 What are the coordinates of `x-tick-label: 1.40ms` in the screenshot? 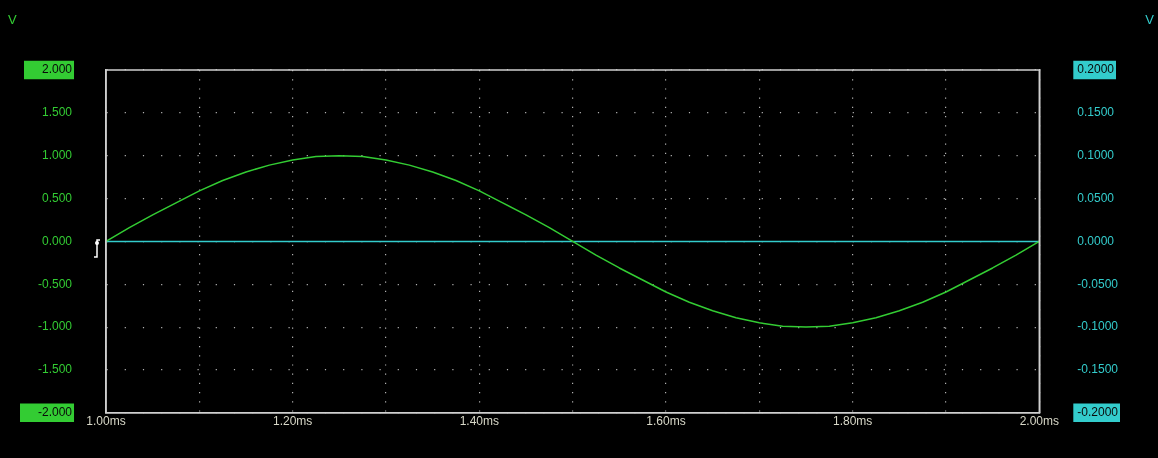 It's located at (479, 421).